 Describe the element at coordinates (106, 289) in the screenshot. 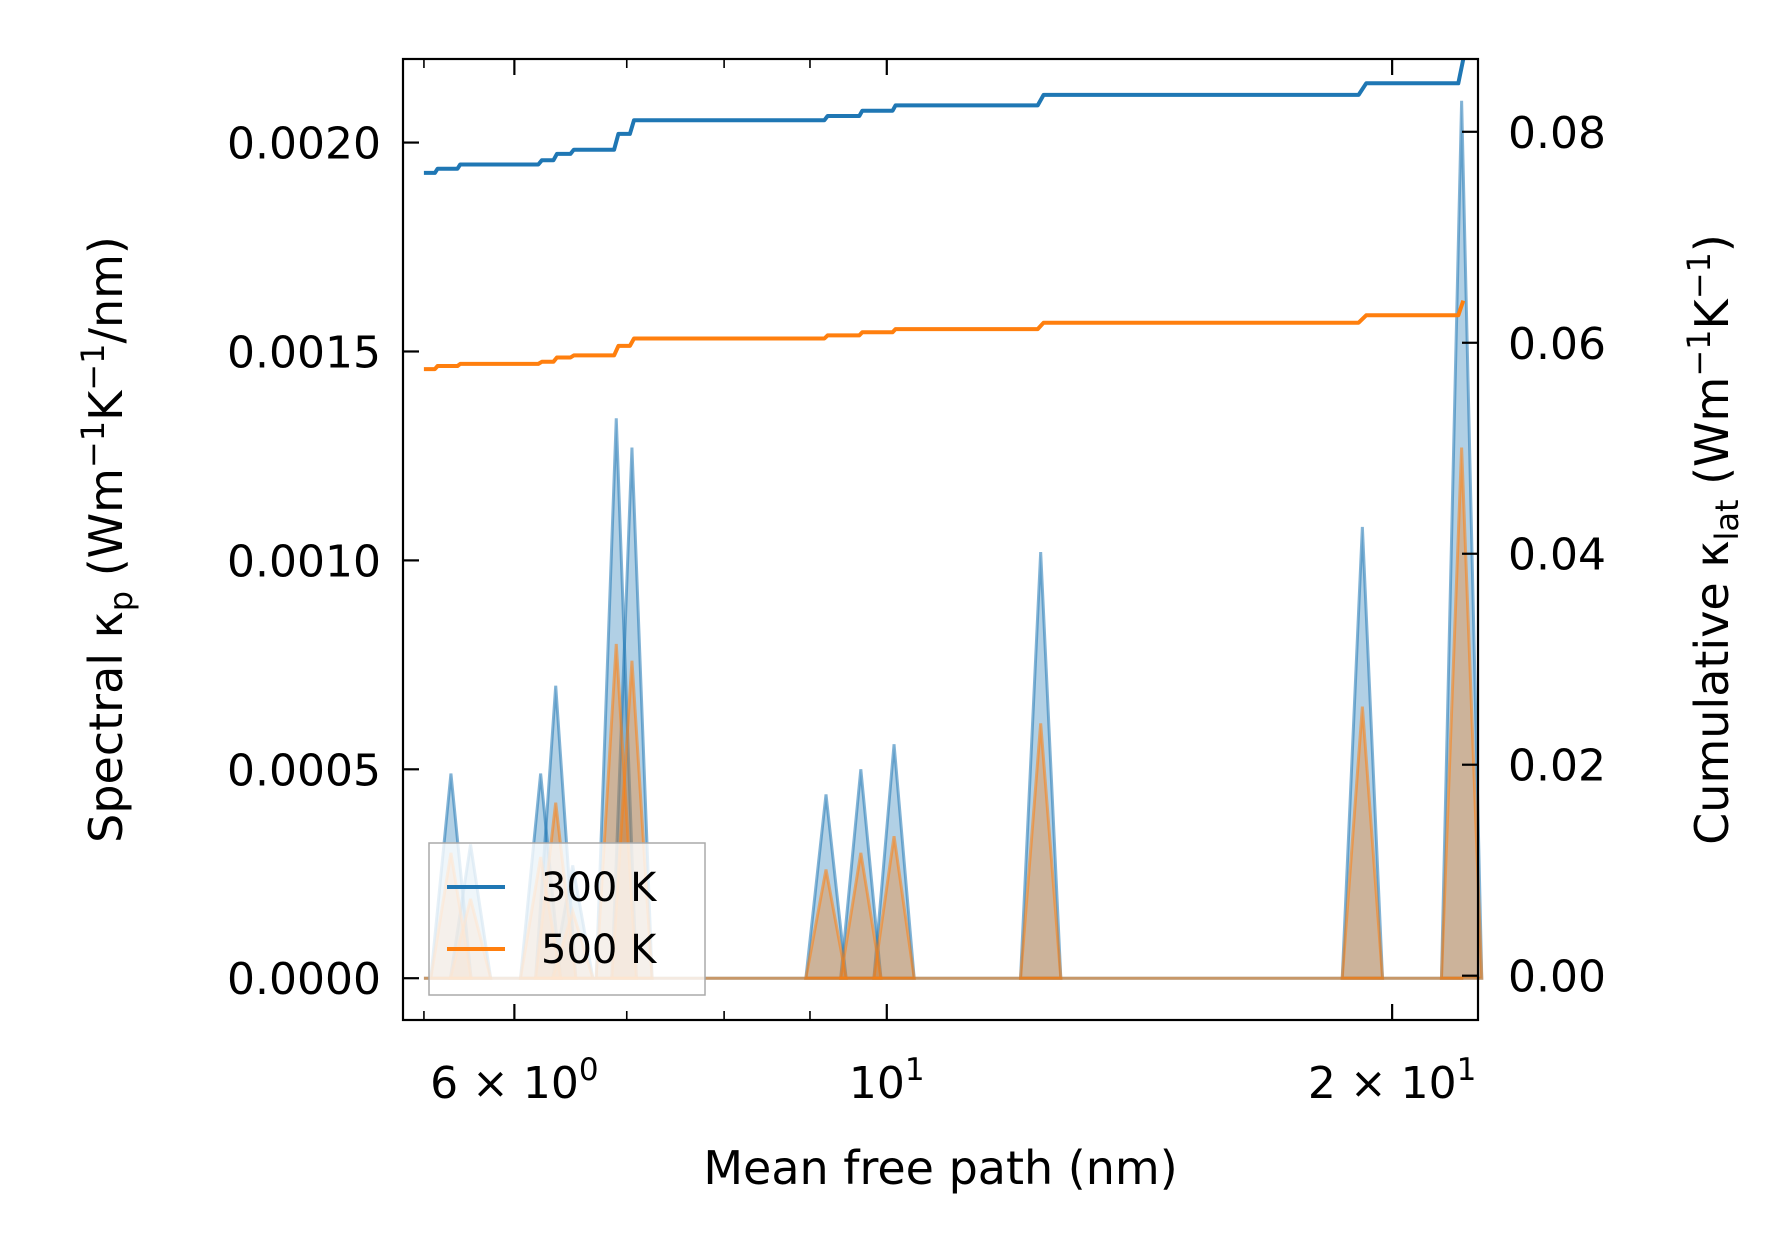

I see `left-y-axis-label-tail: /nm)` at that location.